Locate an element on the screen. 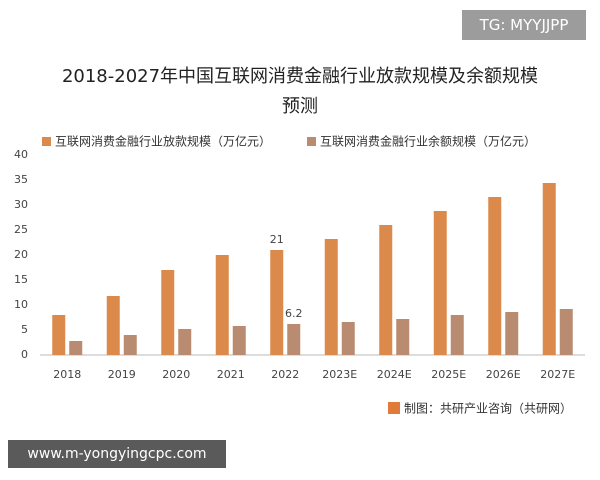  x-tick-label: 2019 is located at coordinates (122, 374).